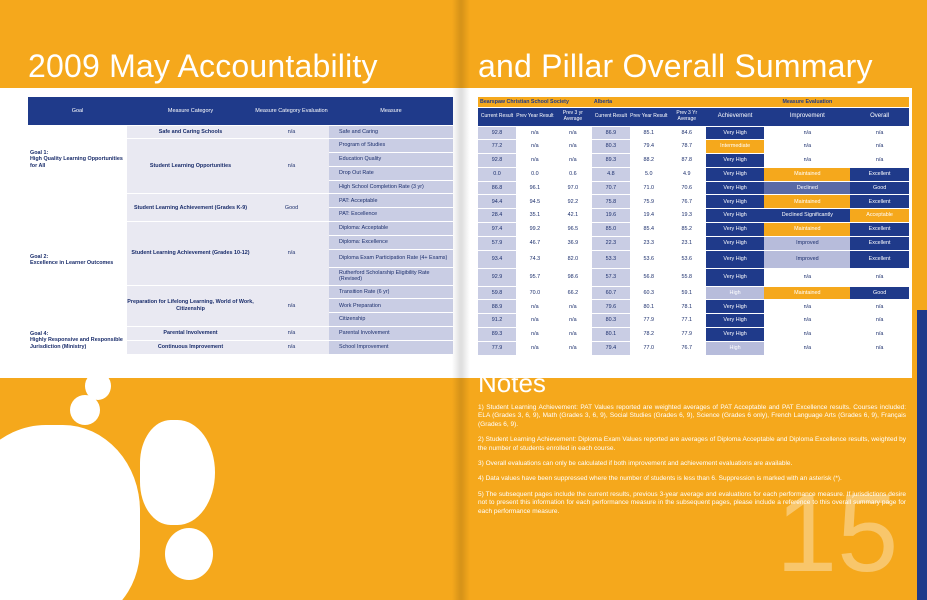 This screenshot has height=600, width=927. What do you see at coordinates (391, 187) in the screenshot?
I see `measure-cell: High School Completion Rate (3 yr)` at bounding box center [391, 187].